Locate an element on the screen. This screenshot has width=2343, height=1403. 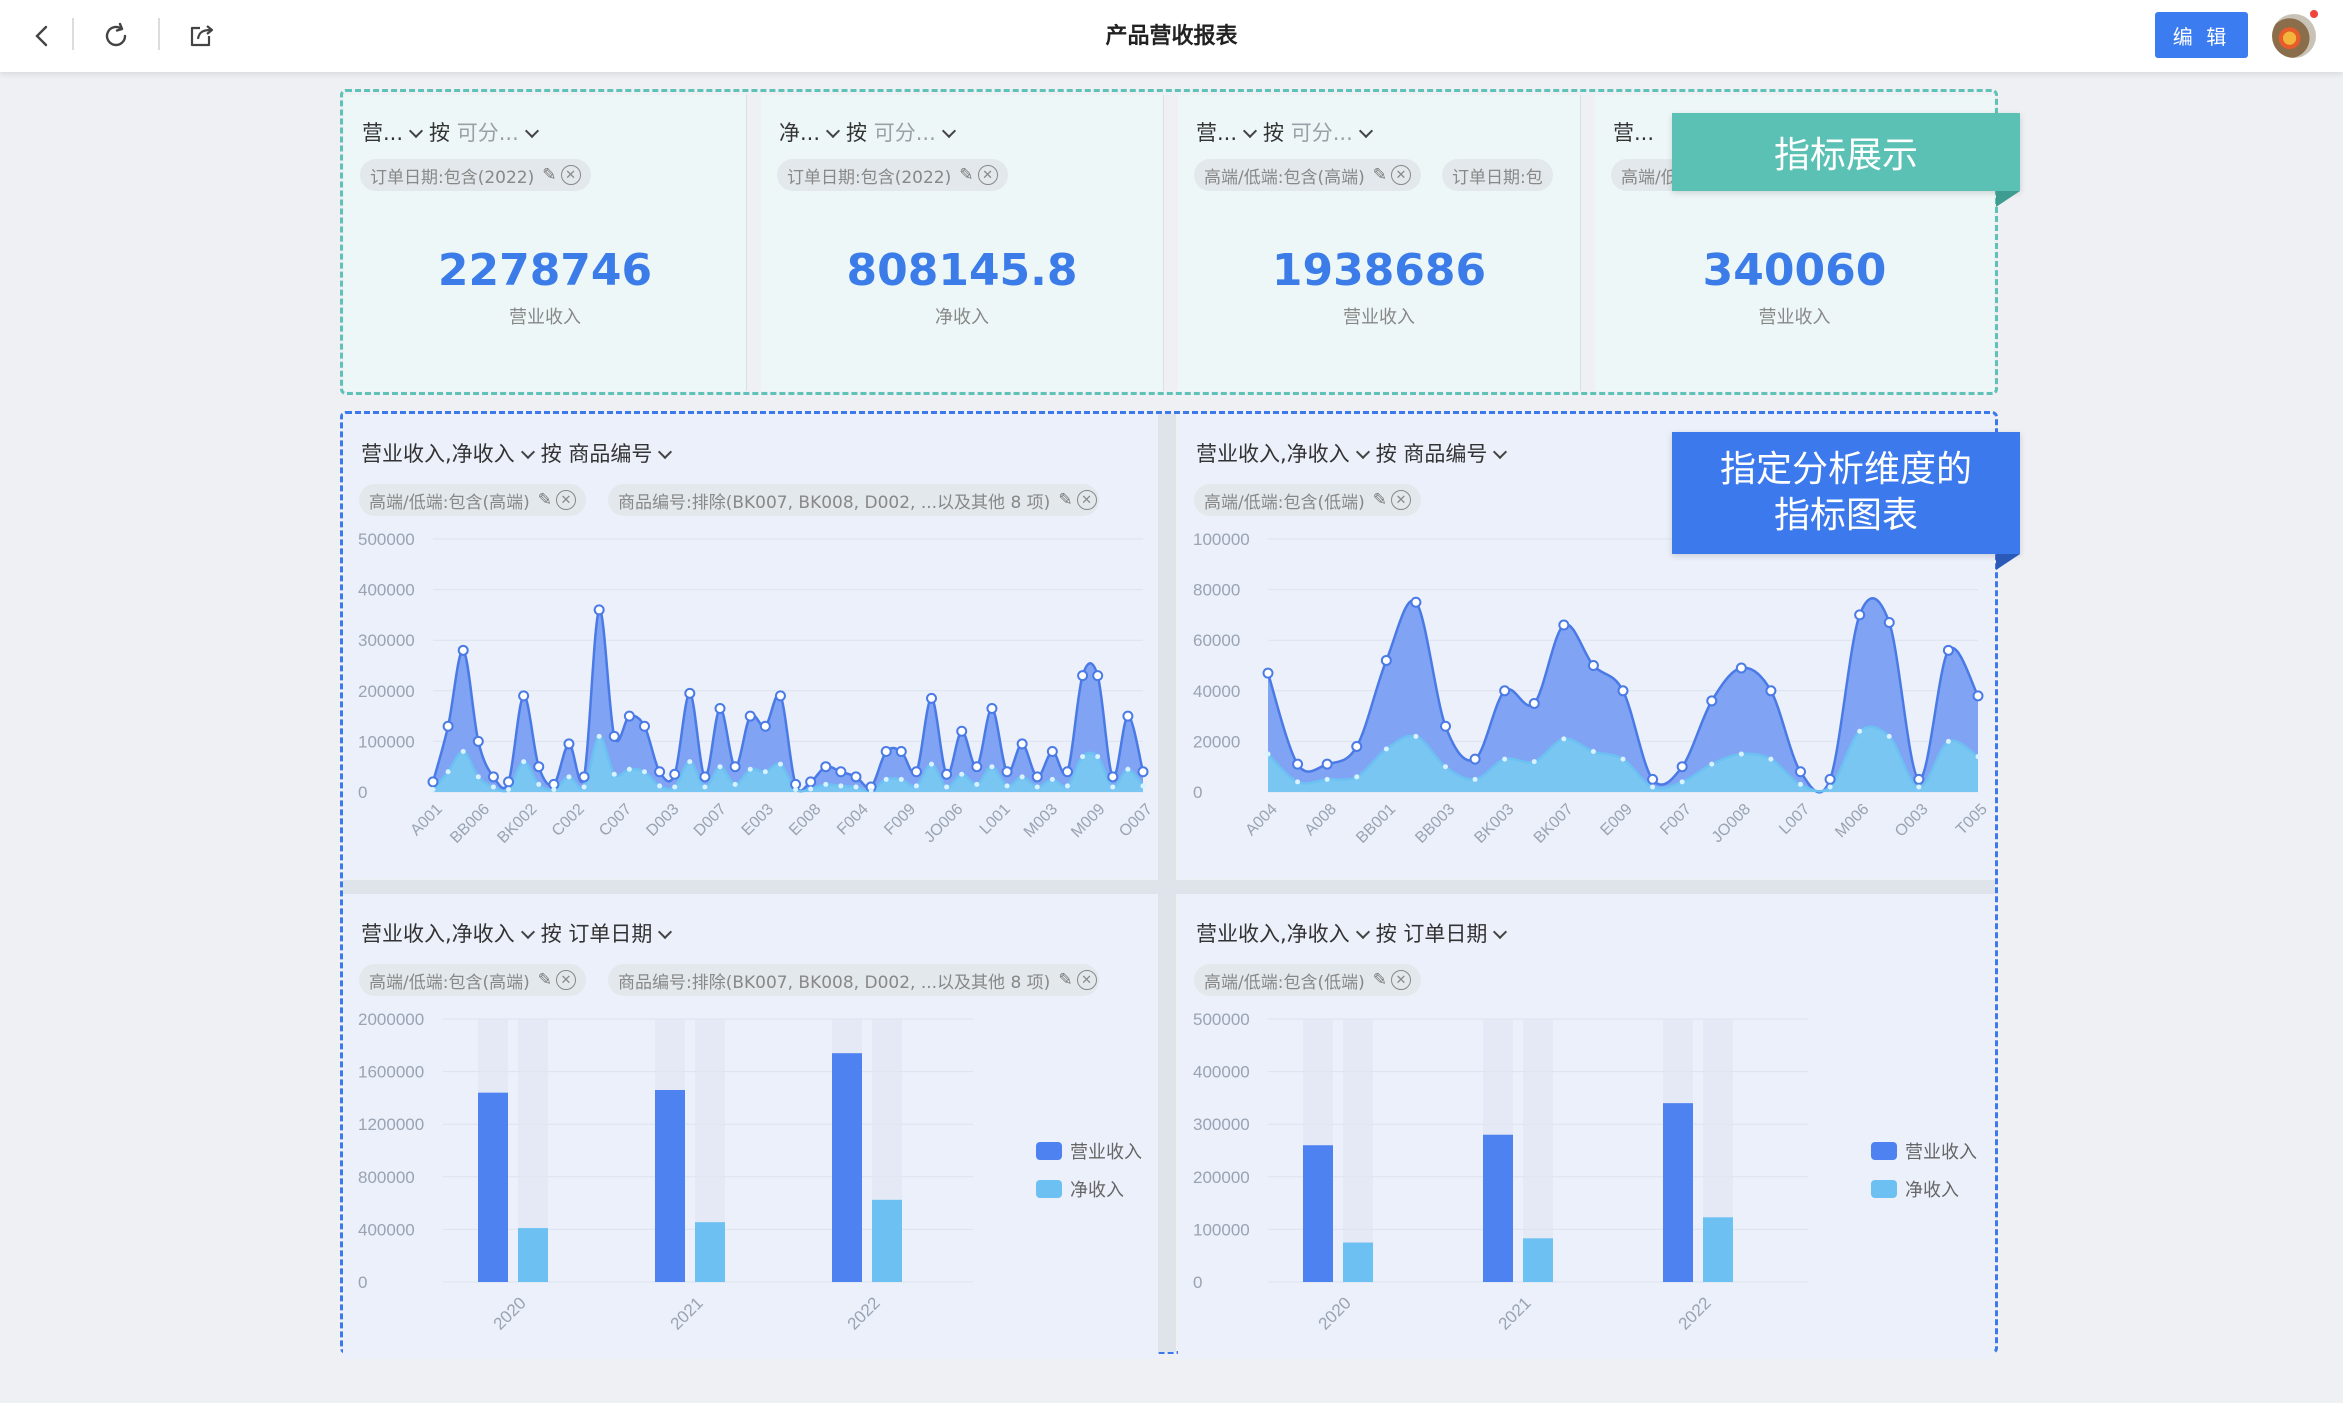
y-tick-label: 800000 is located at coordinates (386, 1177).